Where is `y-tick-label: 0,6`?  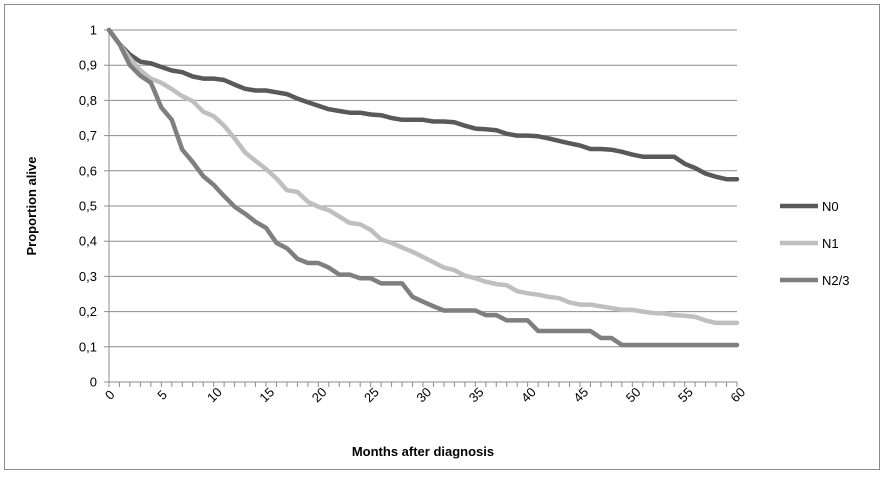
y-tick-label: 0,6 is located at coordinates (88, 170).